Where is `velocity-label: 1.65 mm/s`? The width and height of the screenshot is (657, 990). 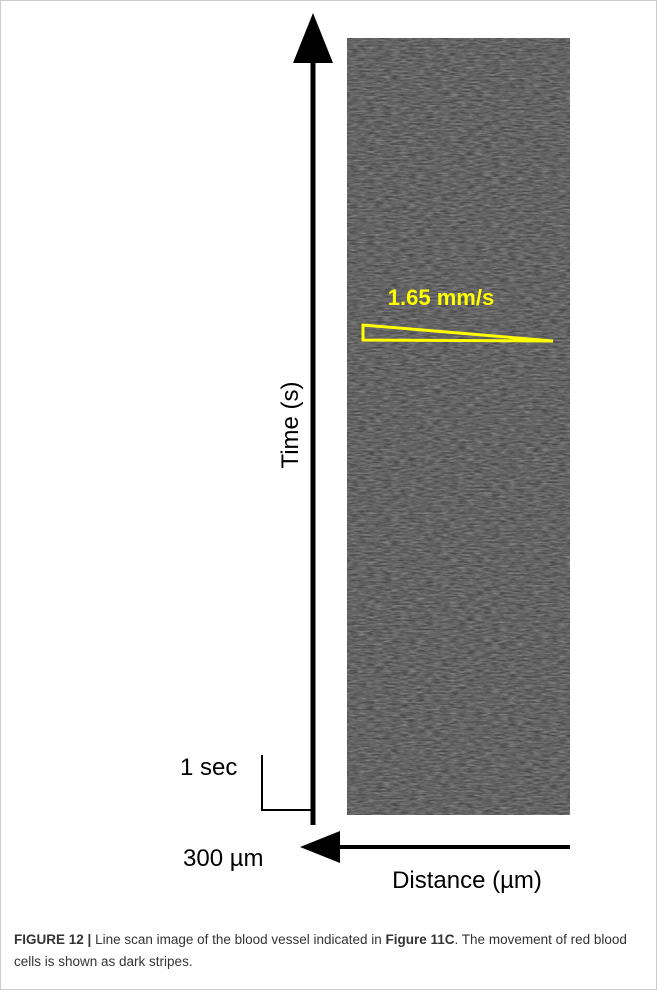 velocity-label: 1.65 mm/s is located at coordinates (441, 297).